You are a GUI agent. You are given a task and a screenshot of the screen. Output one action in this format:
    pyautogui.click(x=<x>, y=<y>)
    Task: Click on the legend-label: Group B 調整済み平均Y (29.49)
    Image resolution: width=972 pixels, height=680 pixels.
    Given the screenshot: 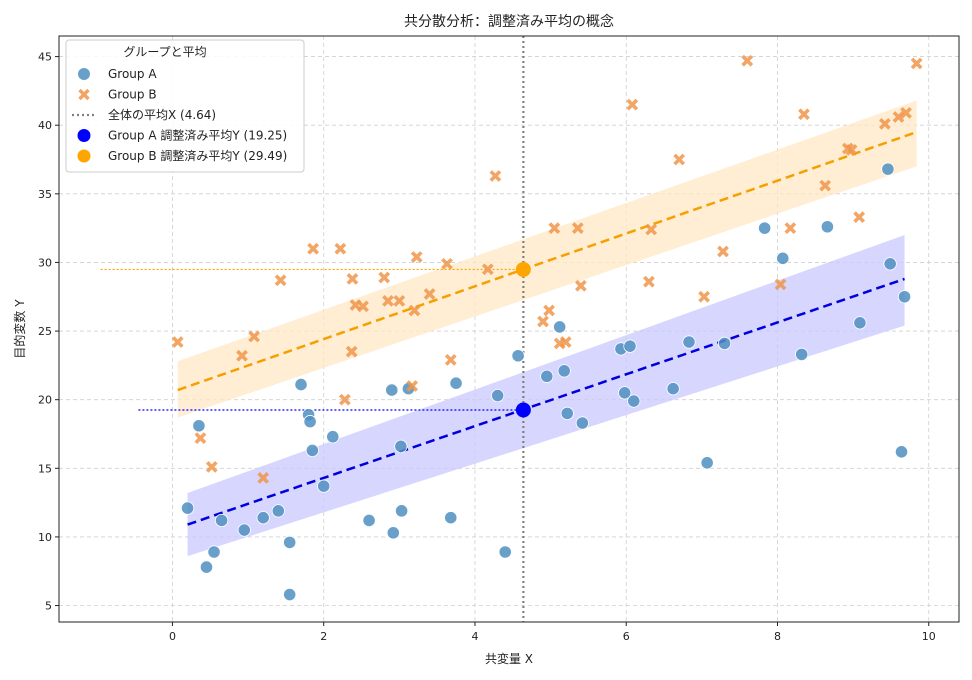 What is the action you would take?
    pyautogui.click(x=197, y=155)
    